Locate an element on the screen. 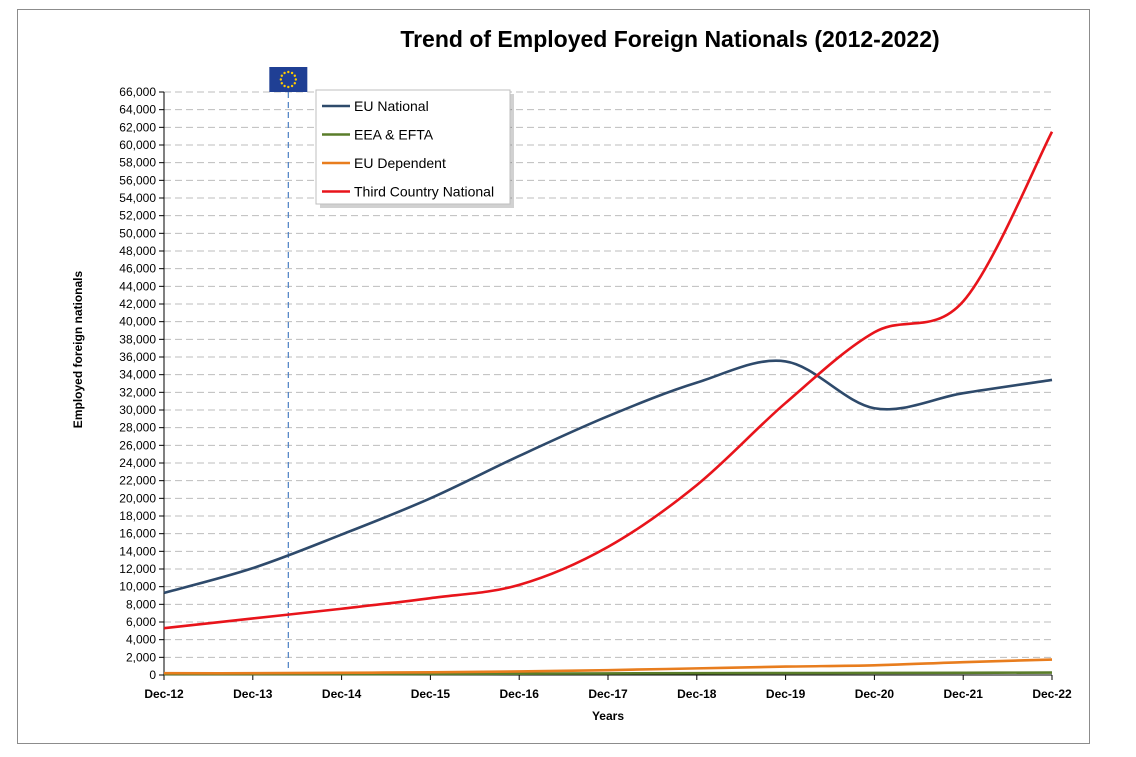  y-tick-label: 60,000 is located at coordinates (137, 145).